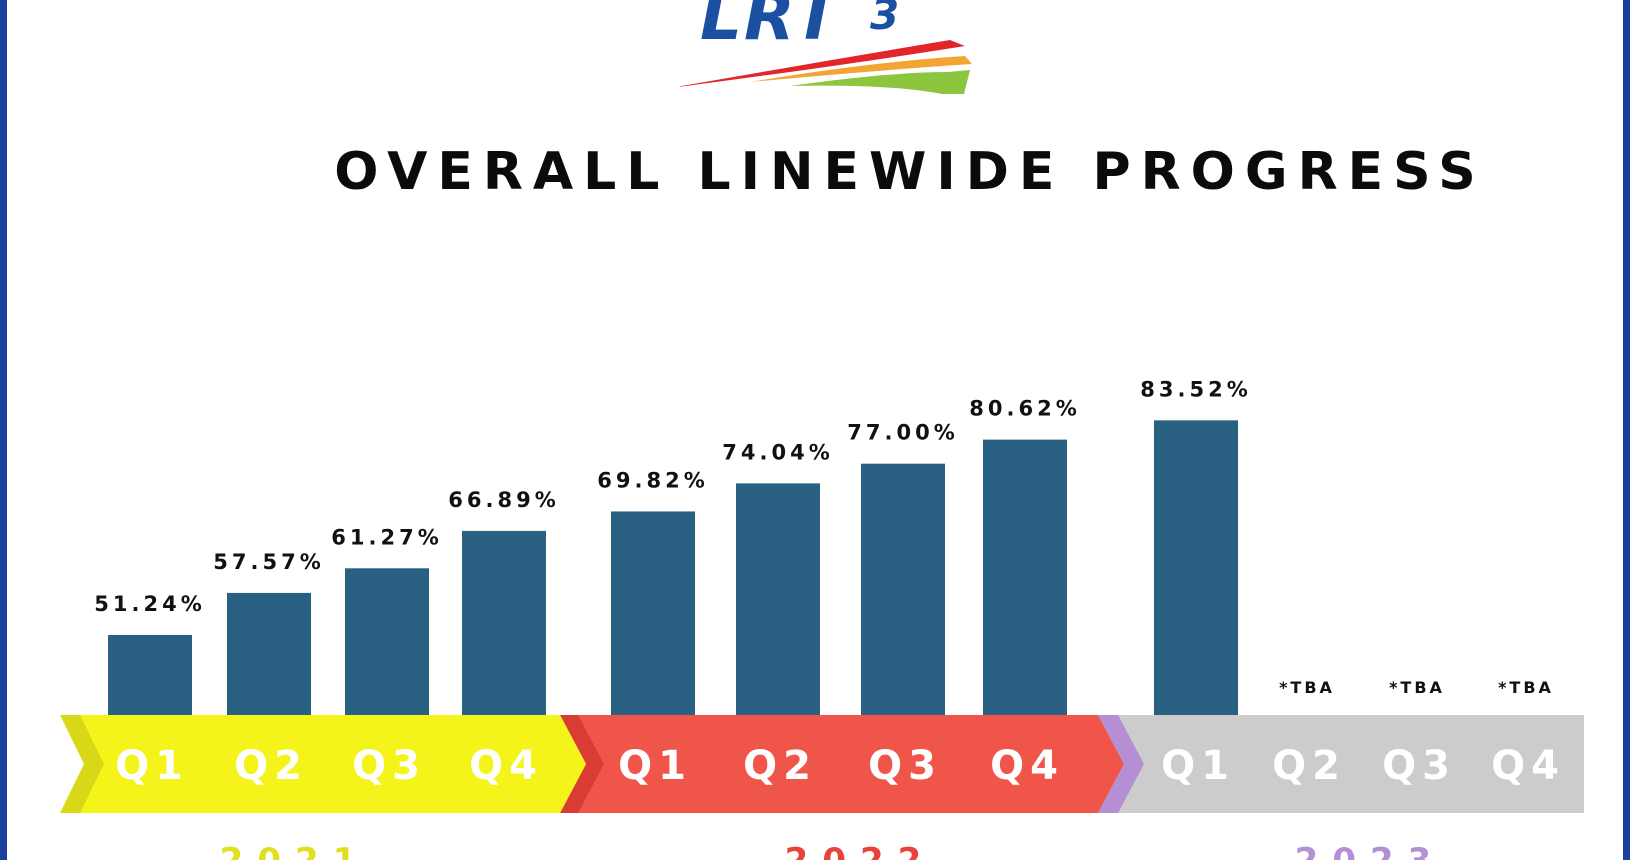 This screenshot has height=860, width=1630. I want to click on lrt3-logo: LRT 3, so click(850, 55).